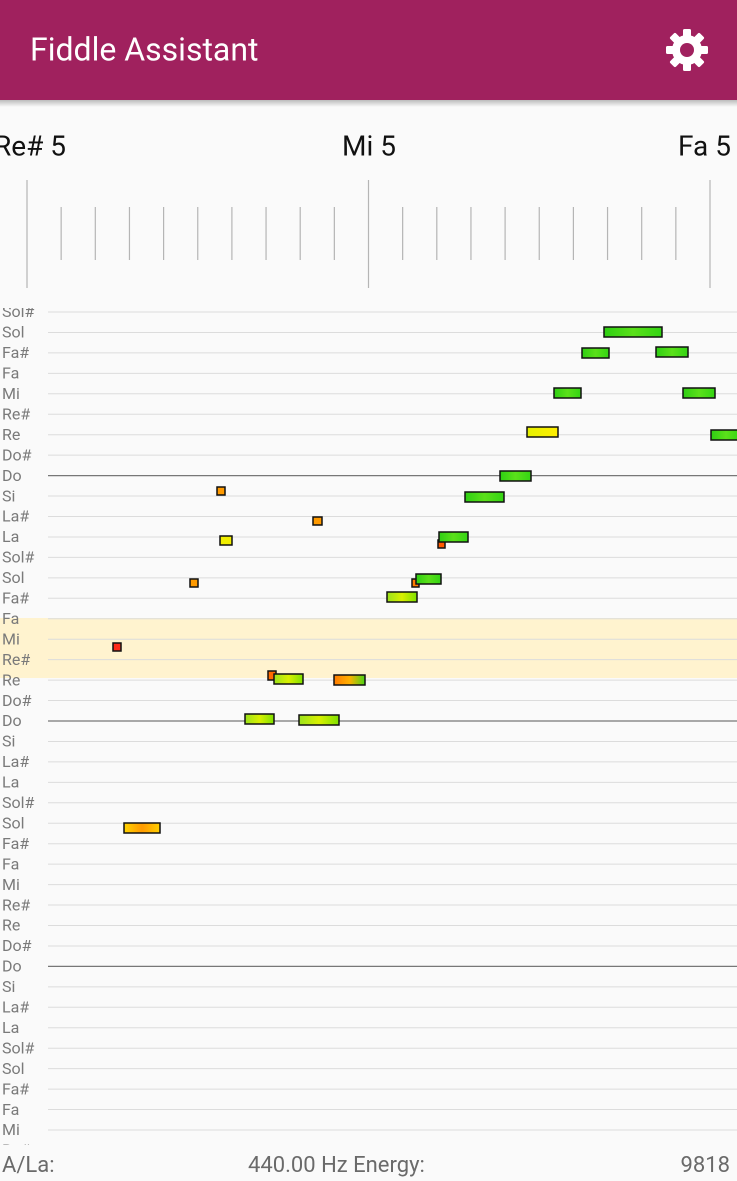 Image resolution: width=737 pixels, height=1181 pixels. What do you see at coordinates (704, 145) in the screenshot?
I see `tuner-right-note: Fa 5` at bounding box center [704, 145].